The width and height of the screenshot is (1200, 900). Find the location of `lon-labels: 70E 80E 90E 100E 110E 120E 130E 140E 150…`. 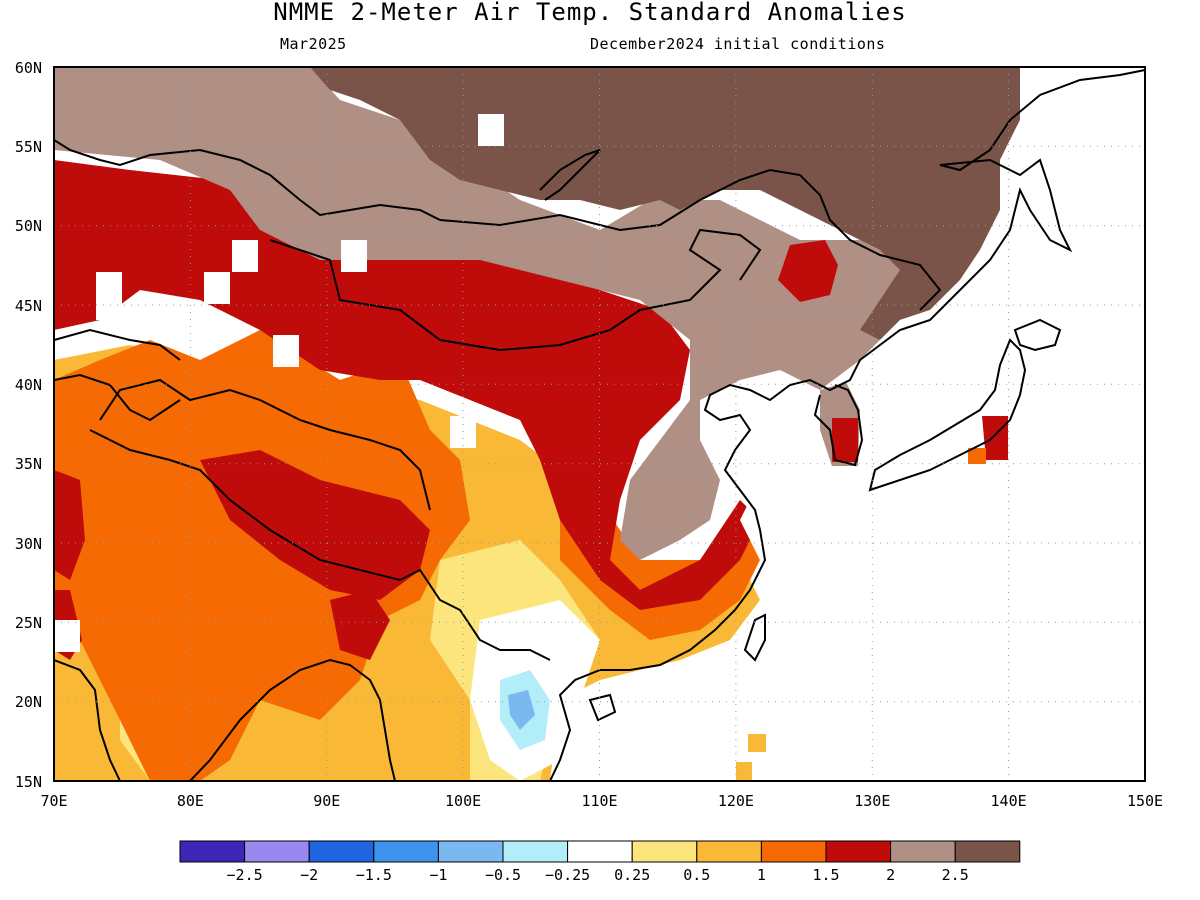

lon-labels: 70E 80E 90E 100E 110E 120E 130E 140E 150… is located at coordinates (601, 801).